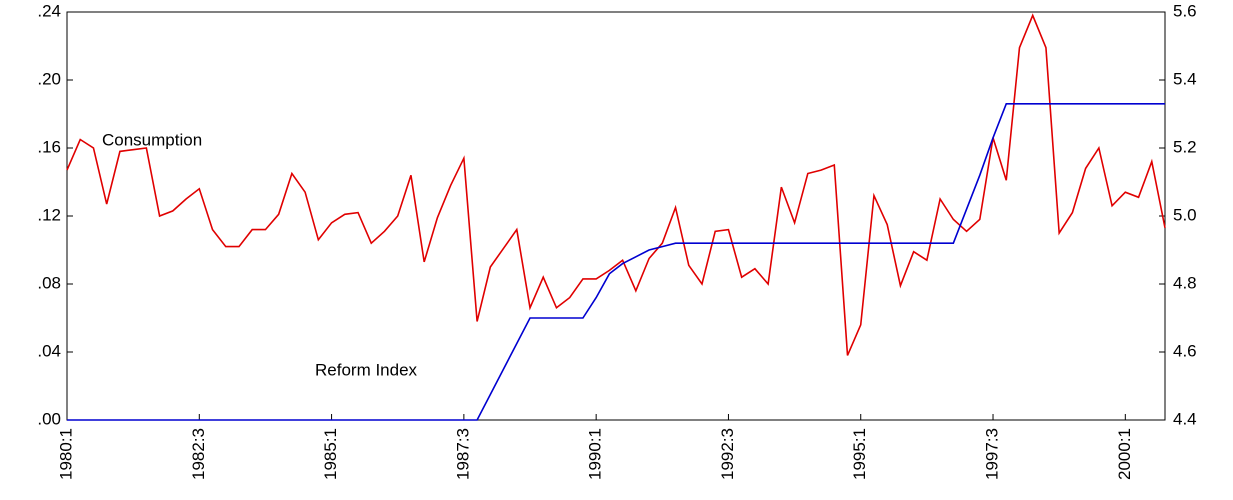  I want to click on y-tick-label: .04, so click(49, 350).